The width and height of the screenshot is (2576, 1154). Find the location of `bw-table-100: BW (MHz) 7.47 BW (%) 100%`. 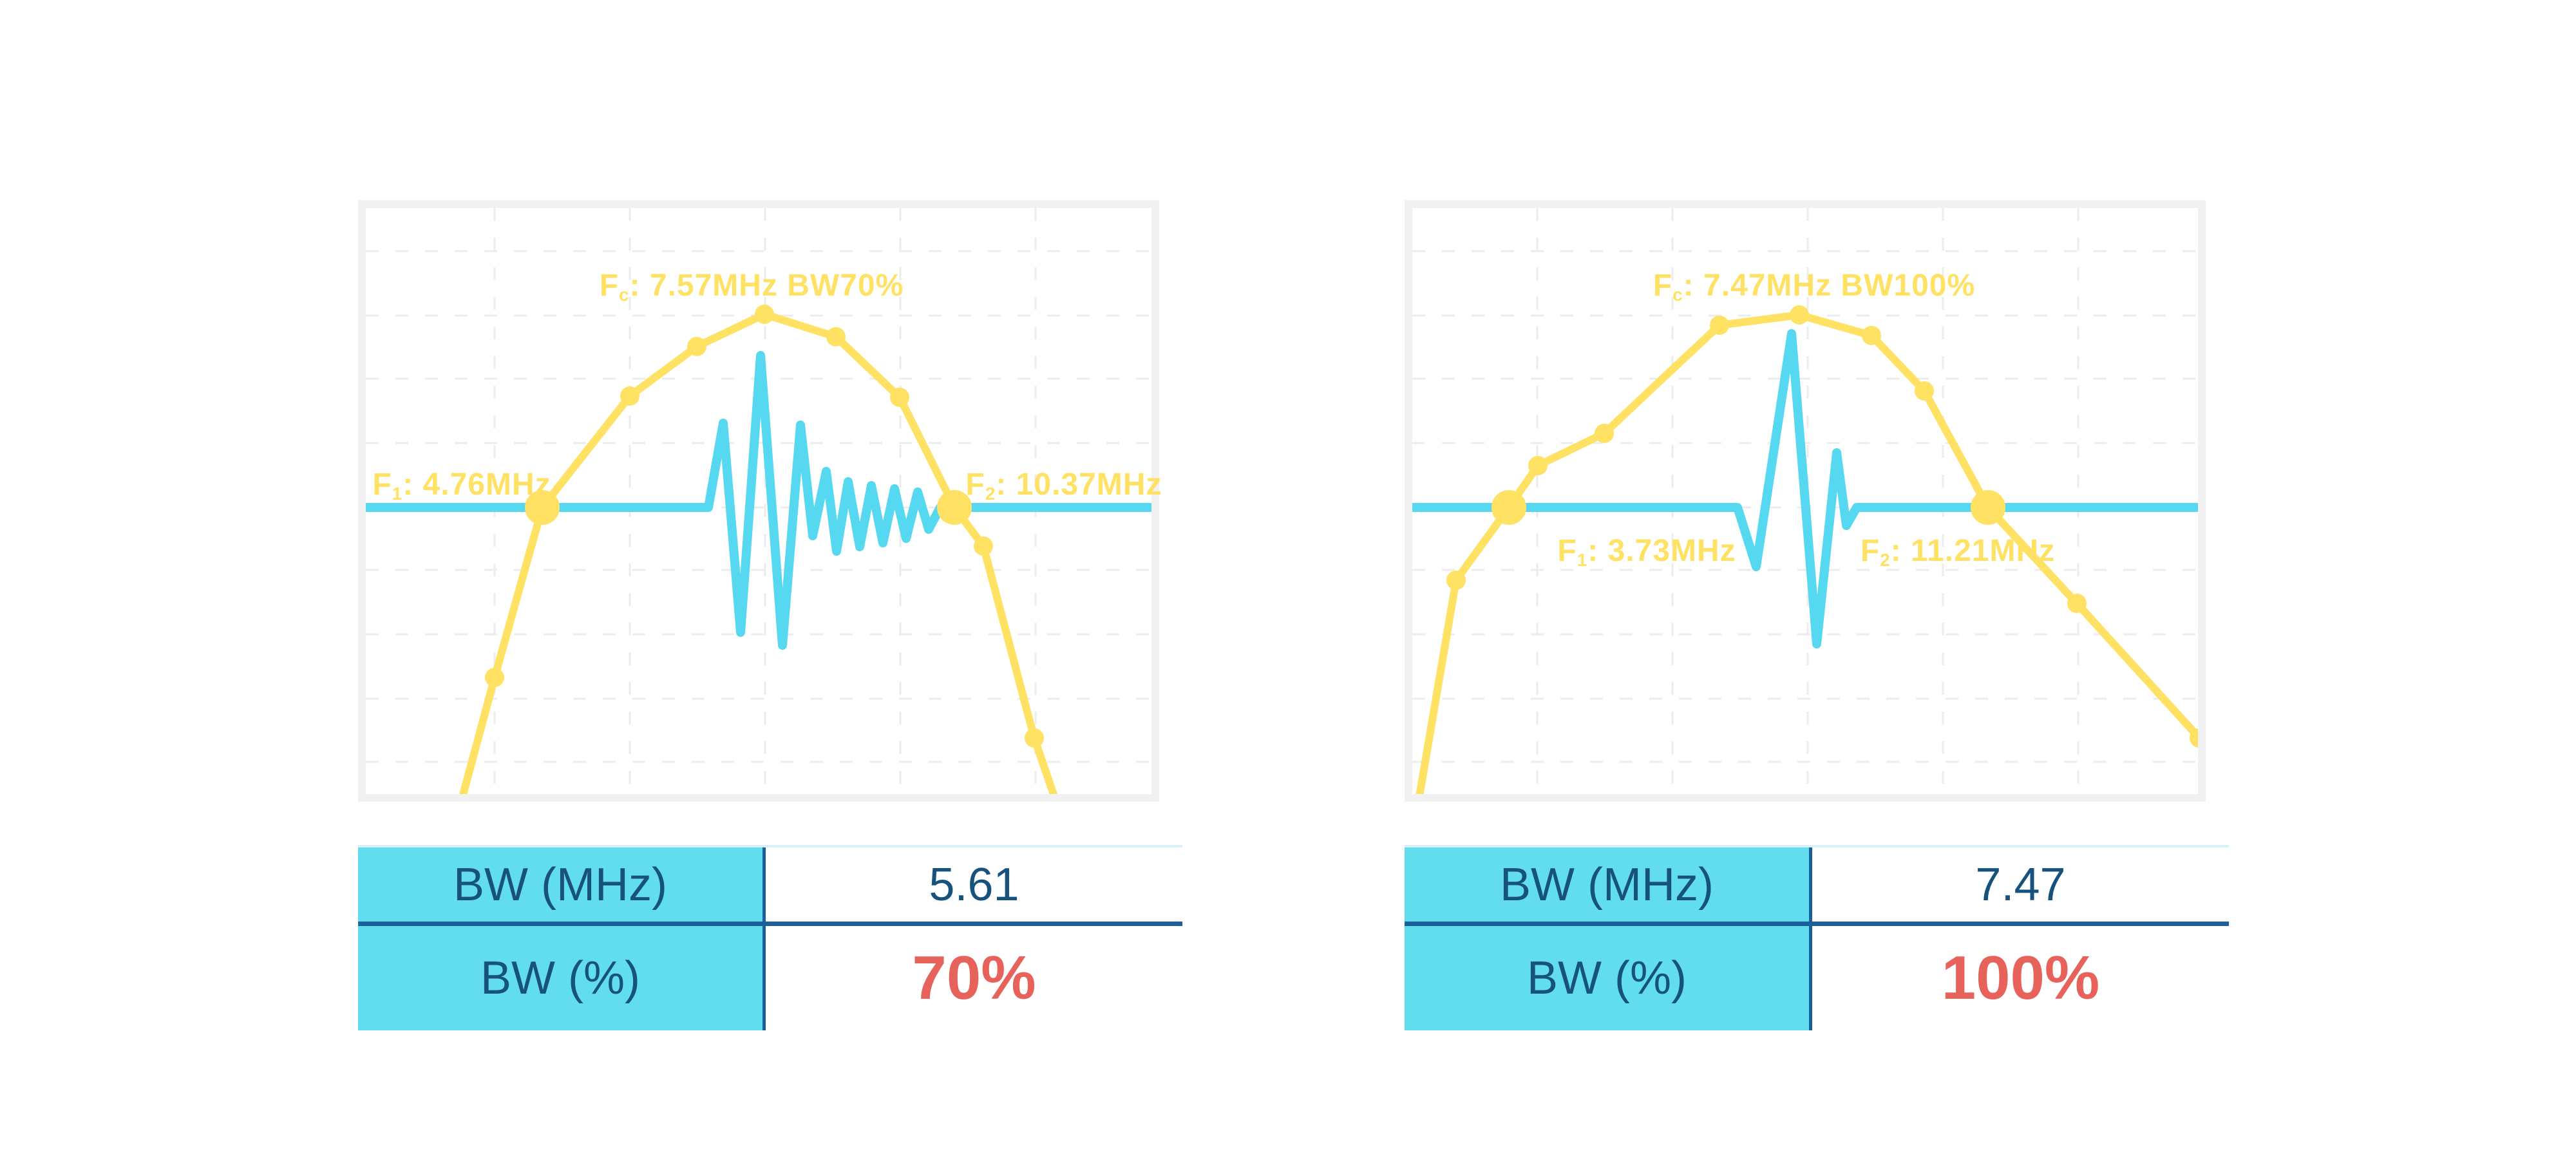

bw-table-100: BW (MHz) 7.47 BW (%) 100% is located at coordinates (1817, 937).